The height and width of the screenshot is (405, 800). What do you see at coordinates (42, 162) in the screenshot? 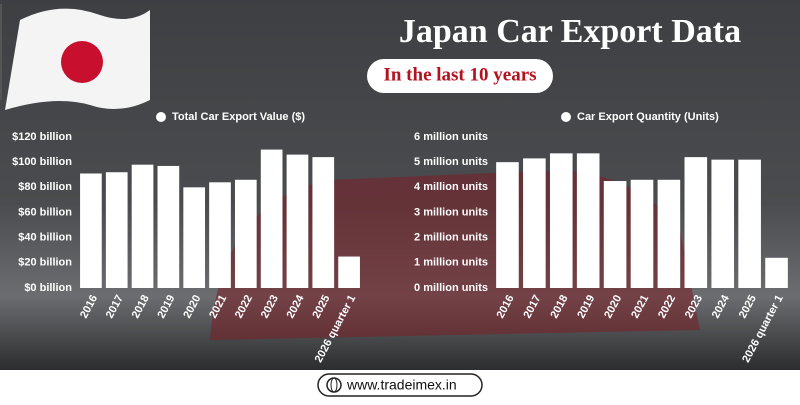
I see `y-tick-label: $100 billion` at bounding box center [42, 162].